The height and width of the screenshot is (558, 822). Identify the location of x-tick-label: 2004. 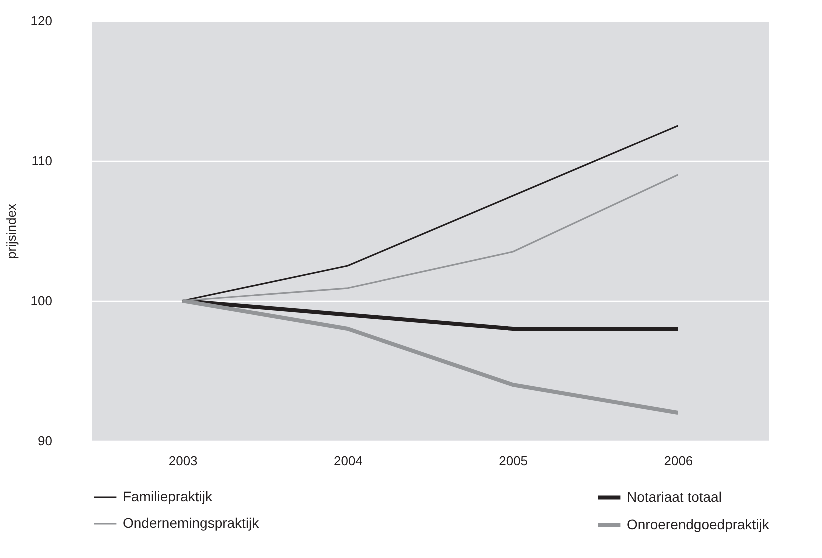
(348, 461).